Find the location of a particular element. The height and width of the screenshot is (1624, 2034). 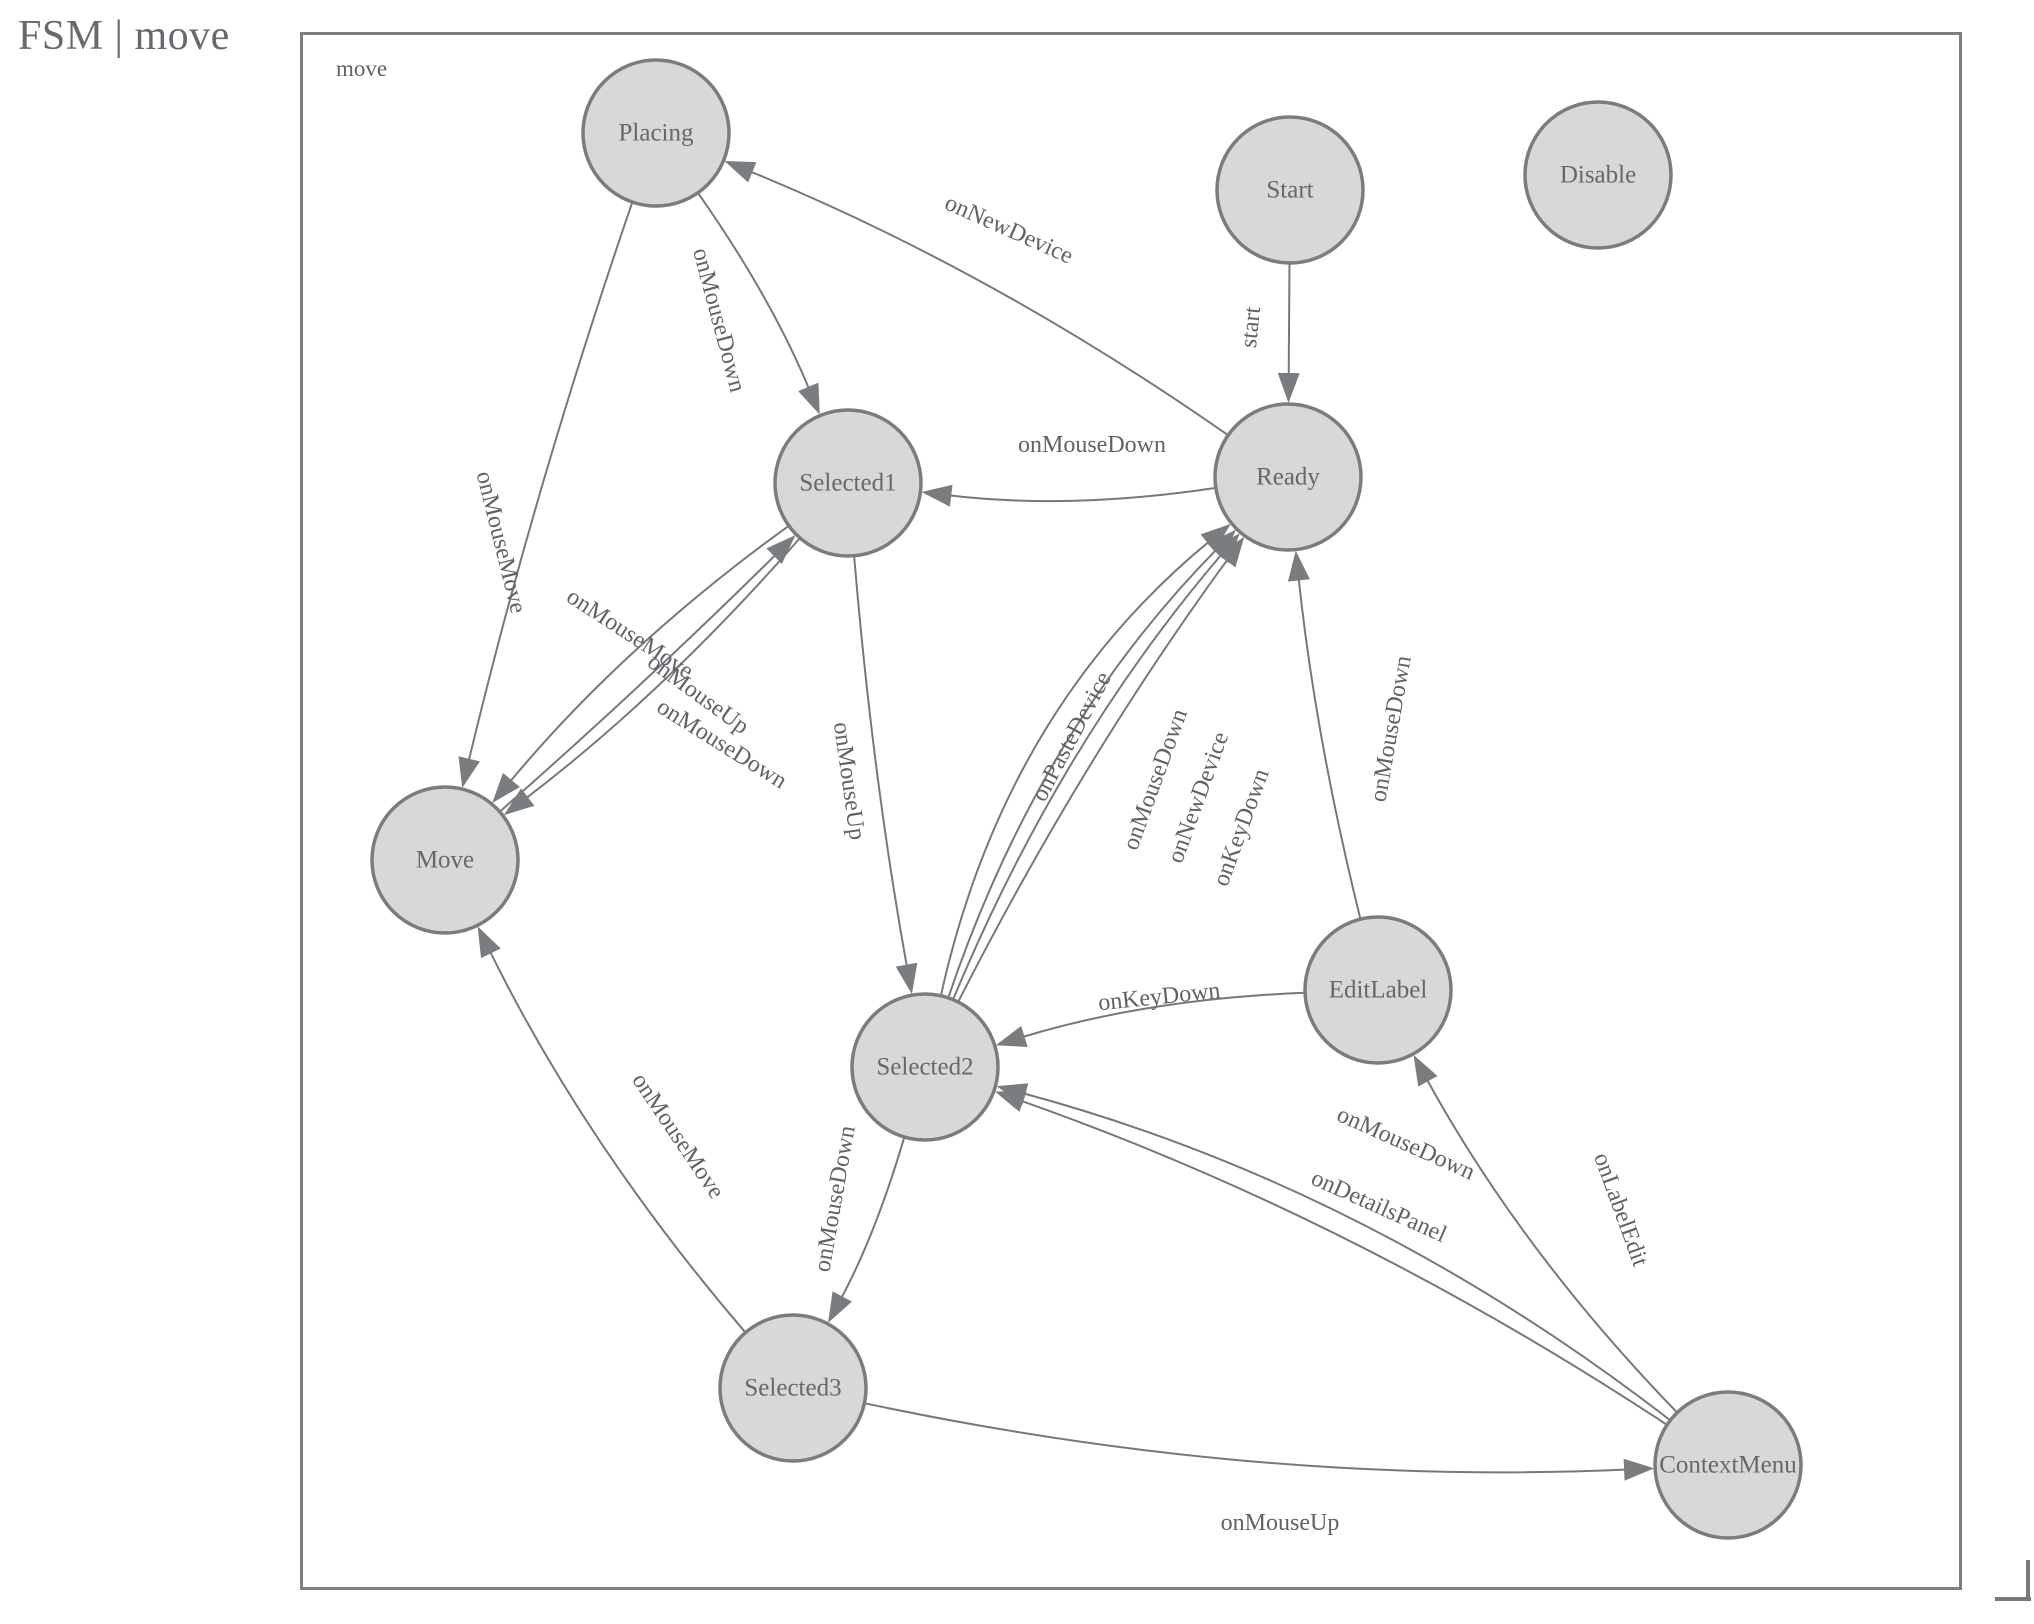

state-node-label: Selected3 is located at coordinates (792, 1388).